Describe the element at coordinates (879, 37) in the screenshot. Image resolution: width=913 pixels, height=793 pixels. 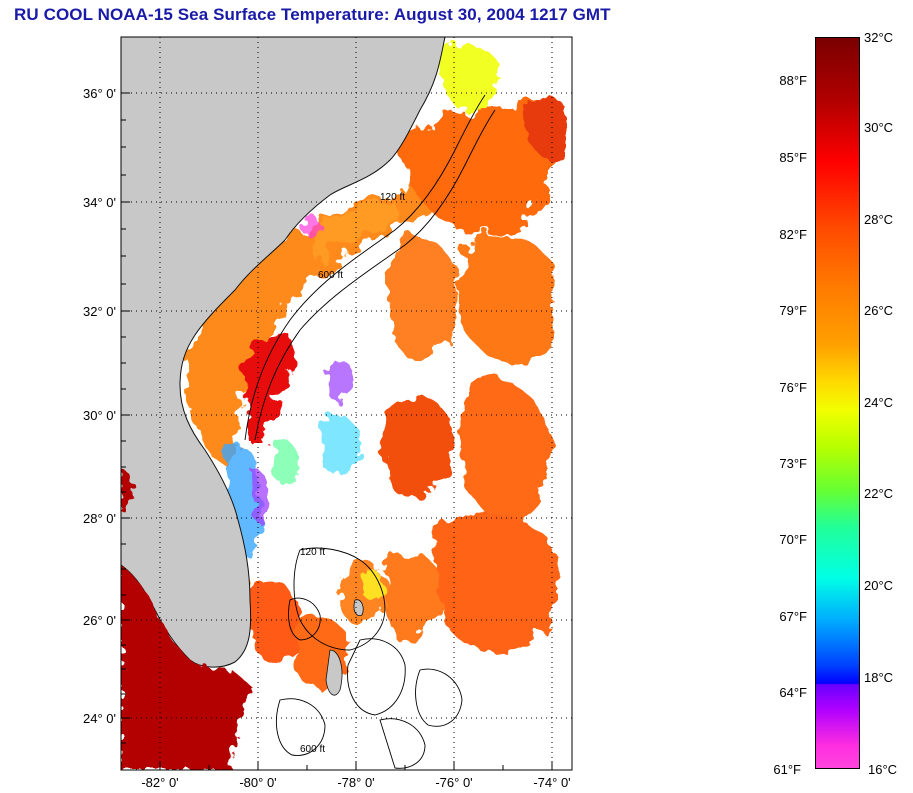
I see `c-label-32: 32°C` at that location.